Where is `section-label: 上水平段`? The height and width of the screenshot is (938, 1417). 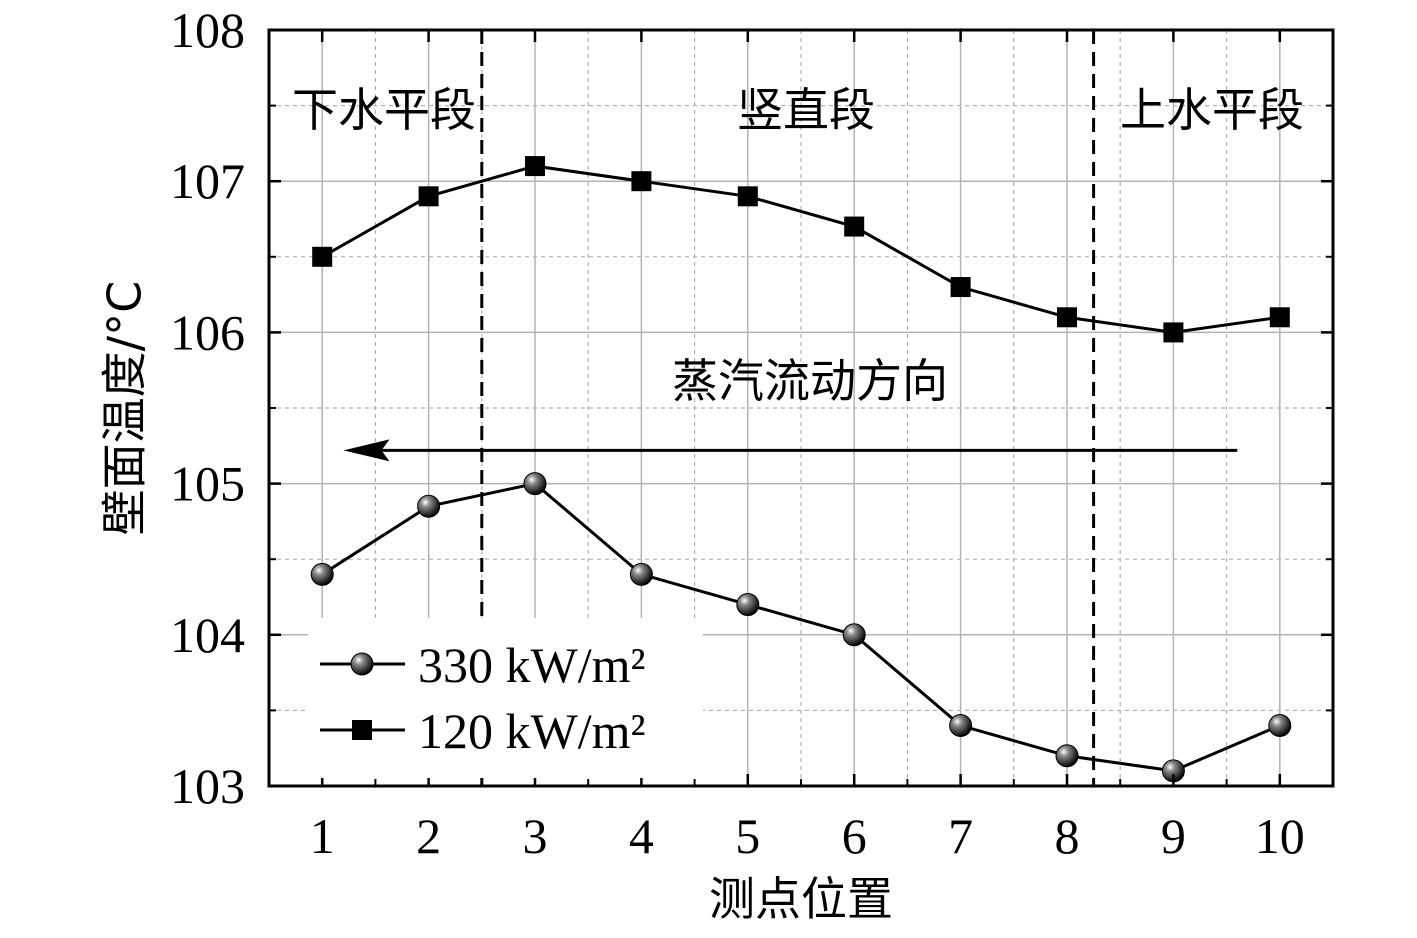 section-label: 上水平段 is located at coordinates (1212, 110).